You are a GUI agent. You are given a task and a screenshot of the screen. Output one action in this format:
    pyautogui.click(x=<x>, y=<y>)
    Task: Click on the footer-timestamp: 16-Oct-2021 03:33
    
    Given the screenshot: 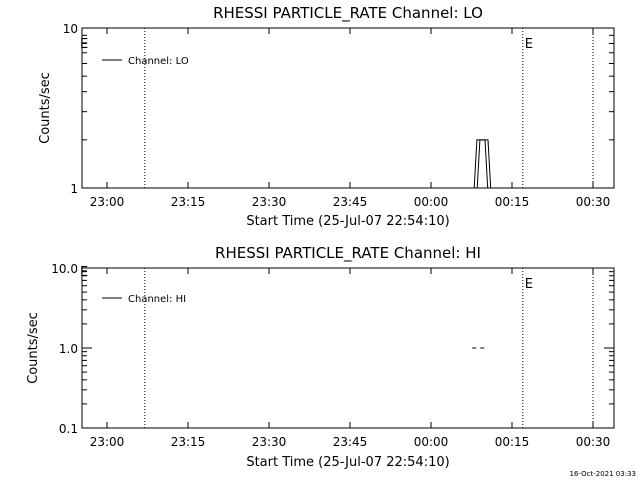 What is the action you would take?
    pyautogui.click(x=603, y=474)
    